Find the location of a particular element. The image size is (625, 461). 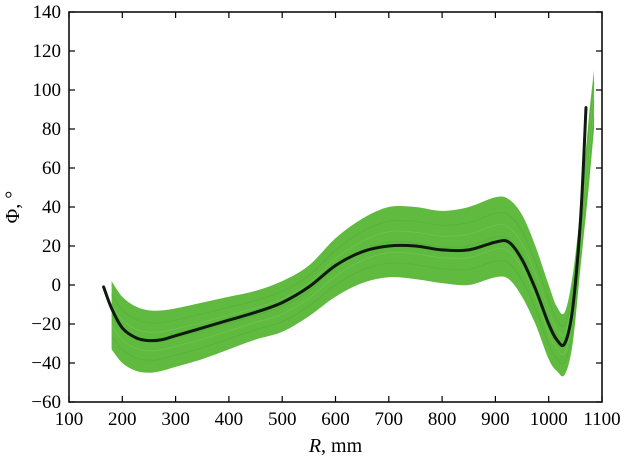

y-tick-label: 40 is located at coordinates (51, 207).